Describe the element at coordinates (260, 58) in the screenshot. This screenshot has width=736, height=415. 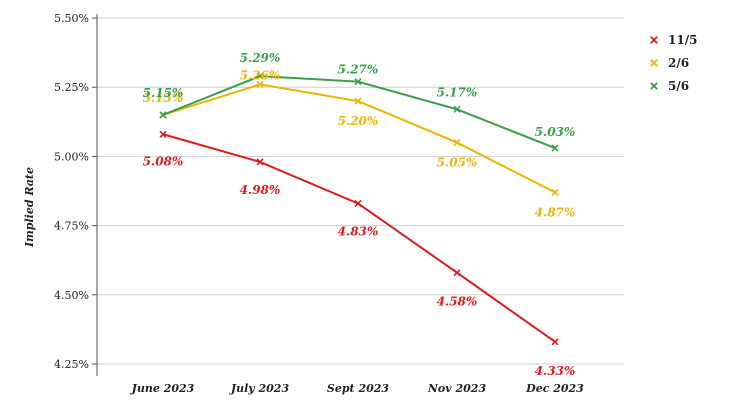
I see `data-label: 5.29%` at that location.